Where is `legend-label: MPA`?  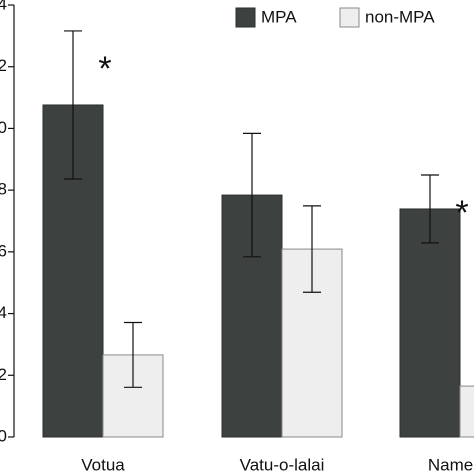
legend-label: MPA is located at coordinates (279, 16).